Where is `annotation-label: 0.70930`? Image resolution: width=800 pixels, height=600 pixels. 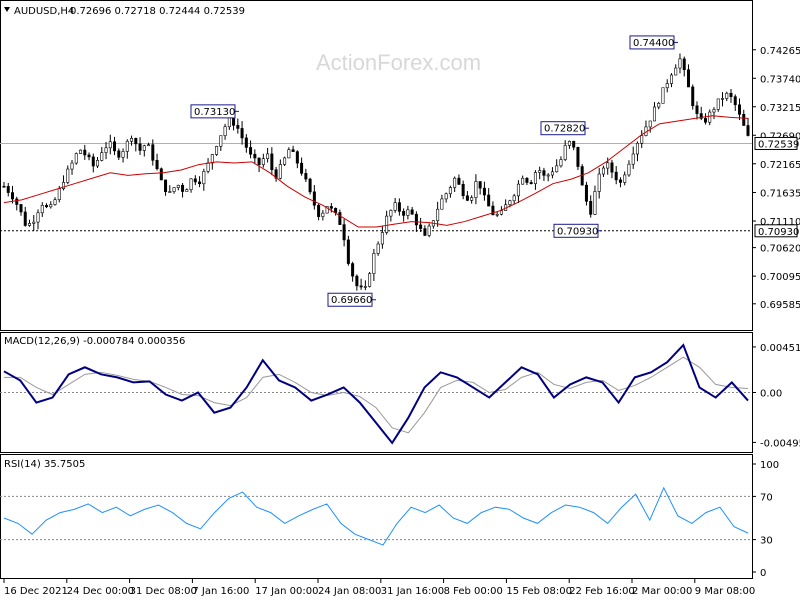 annotation-label: 0.70930 is located at coordinates (577, 231).